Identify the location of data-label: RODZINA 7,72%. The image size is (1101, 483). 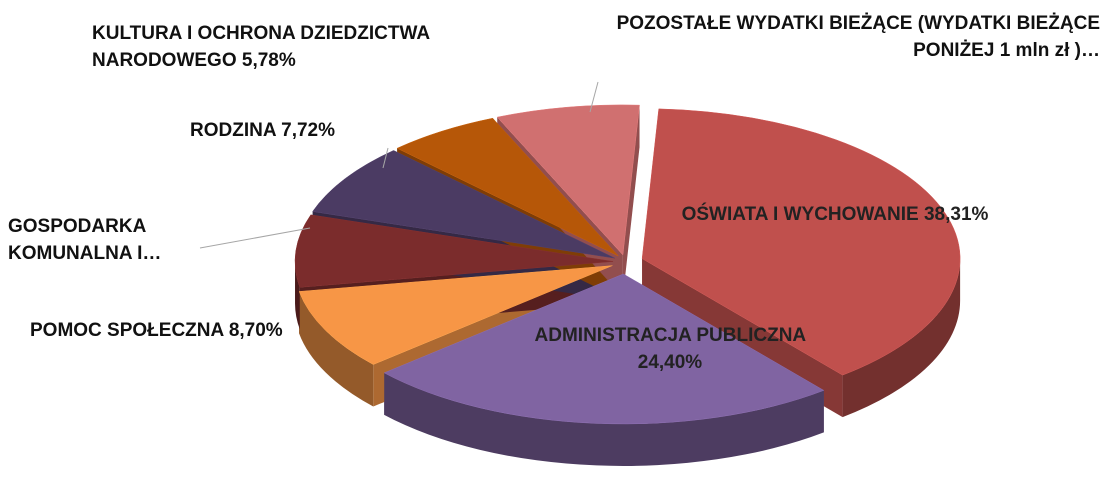
(320, 130).